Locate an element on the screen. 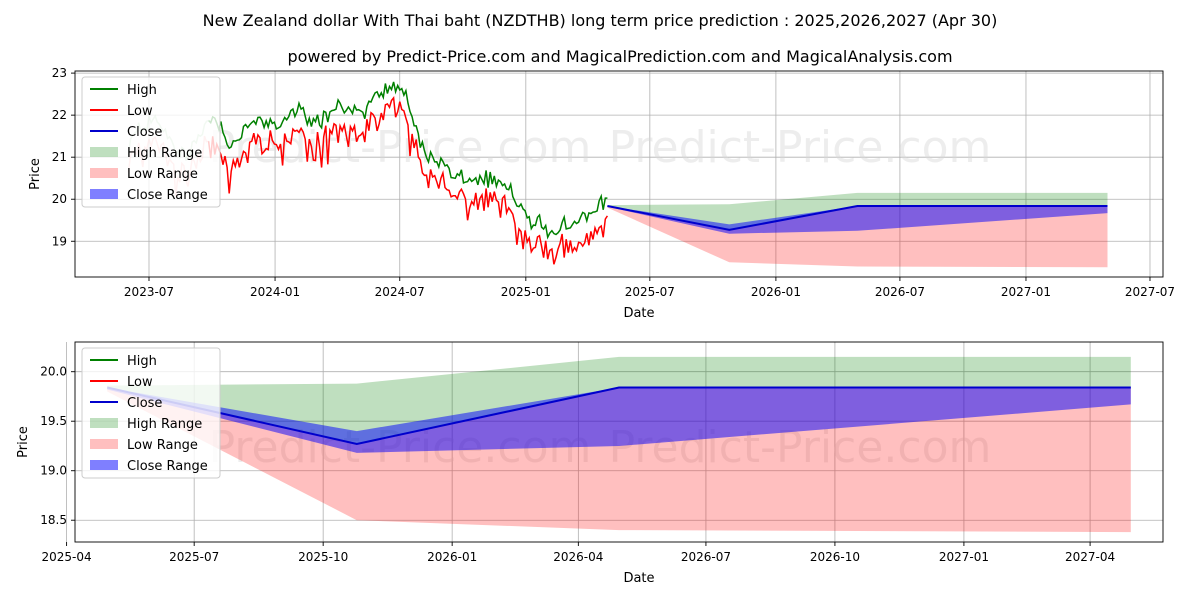  high-line is located at coordinates (408, 160).